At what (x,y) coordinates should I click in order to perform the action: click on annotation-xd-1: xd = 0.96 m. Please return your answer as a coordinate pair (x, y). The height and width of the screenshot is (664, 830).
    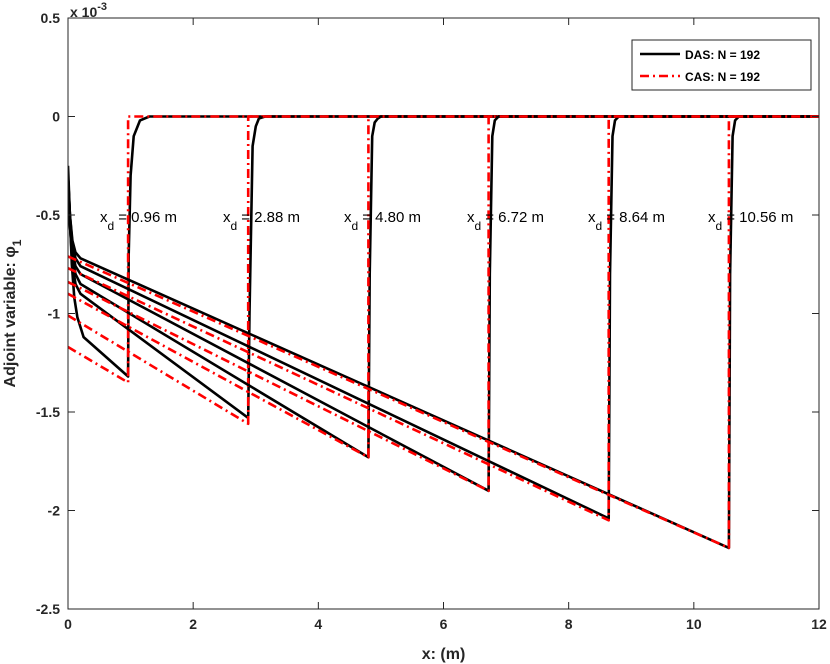
    Looking at the image, I should click on (138, 221).